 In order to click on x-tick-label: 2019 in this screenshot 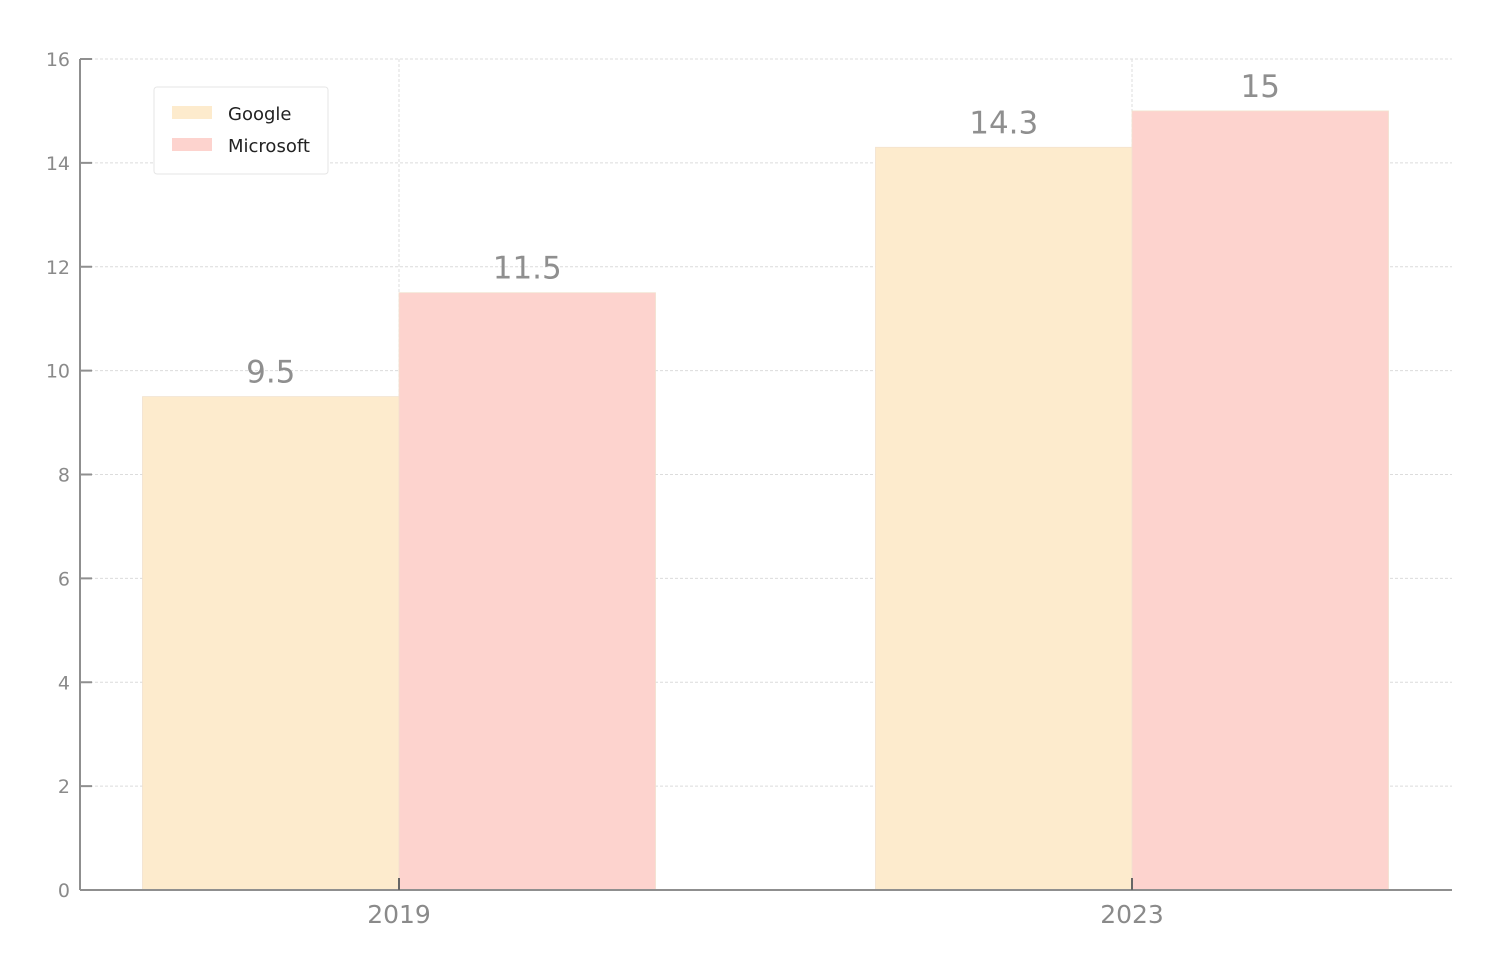, I will do `click(399, 914)`.